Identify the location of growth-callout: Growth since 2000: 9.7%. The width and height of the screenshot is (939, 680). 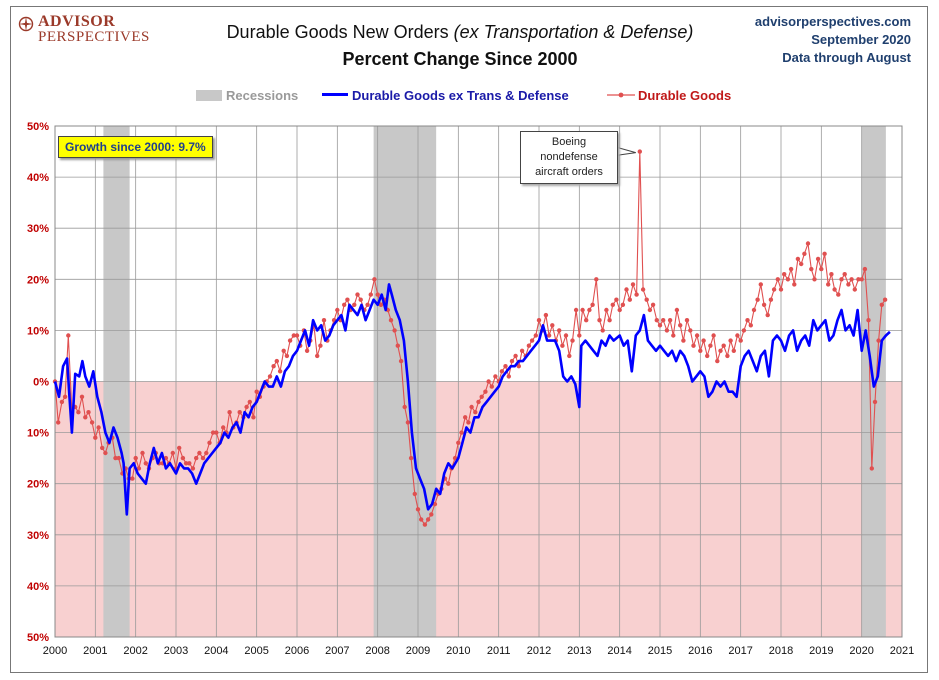
(135, 147).